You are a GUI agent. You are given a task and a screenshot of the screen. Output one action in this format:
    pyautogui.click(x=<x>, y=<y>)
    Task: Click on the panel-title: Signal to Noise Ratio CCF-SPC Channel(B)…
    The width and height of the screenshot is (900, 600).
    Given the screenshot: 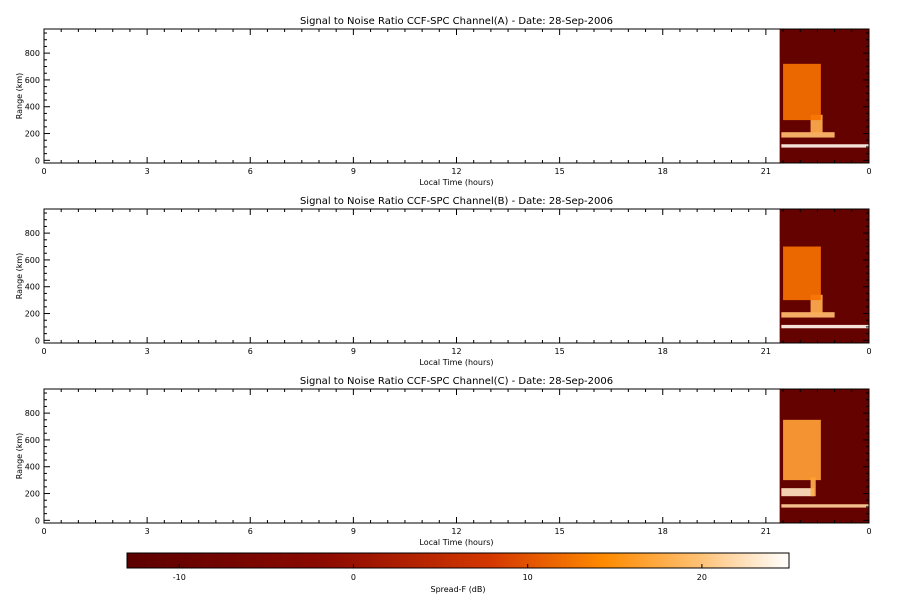 What is the action you would take?
    pyautogui.click(x=456, y=201)
    